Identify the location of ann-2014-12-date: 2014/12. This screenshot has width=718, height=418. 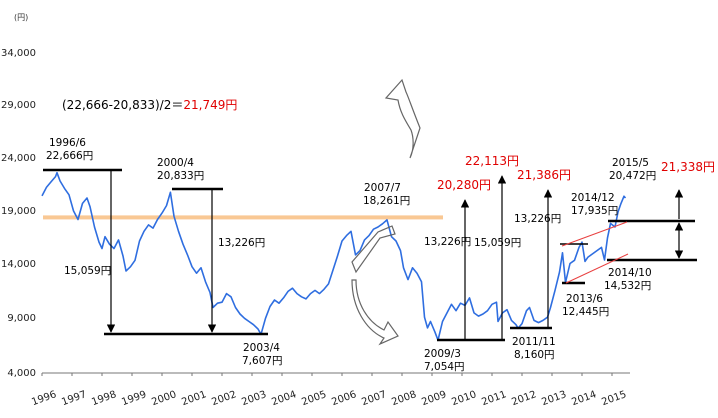
(593, 198).